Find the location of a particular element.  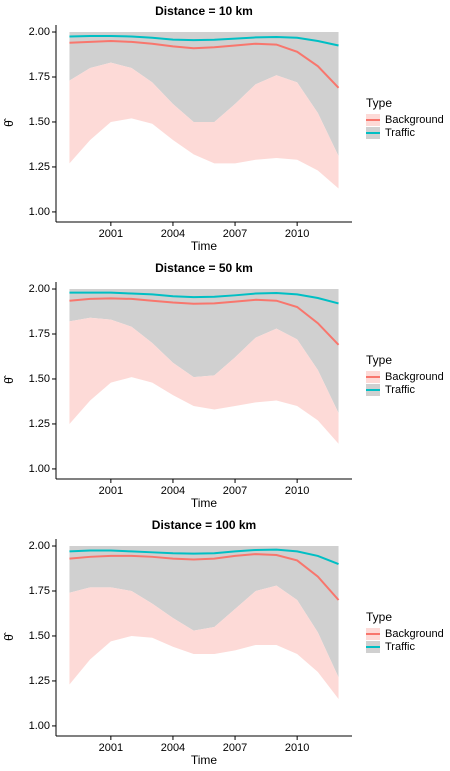

panel-title: Distance = 50 km is located at coordinates (204, 268).